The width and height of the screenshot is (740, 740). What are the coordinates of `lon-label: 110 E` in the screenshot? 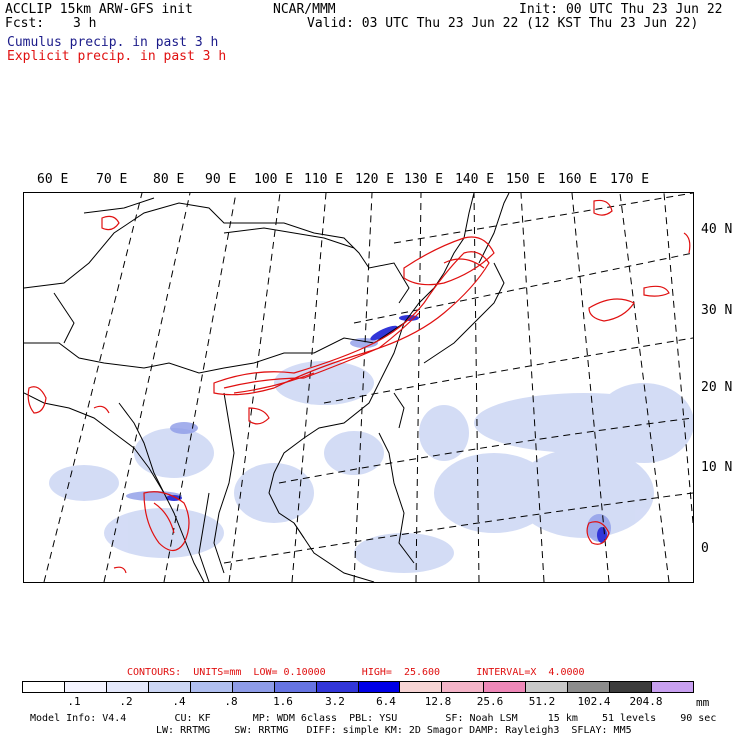 It's located at (324, 179).